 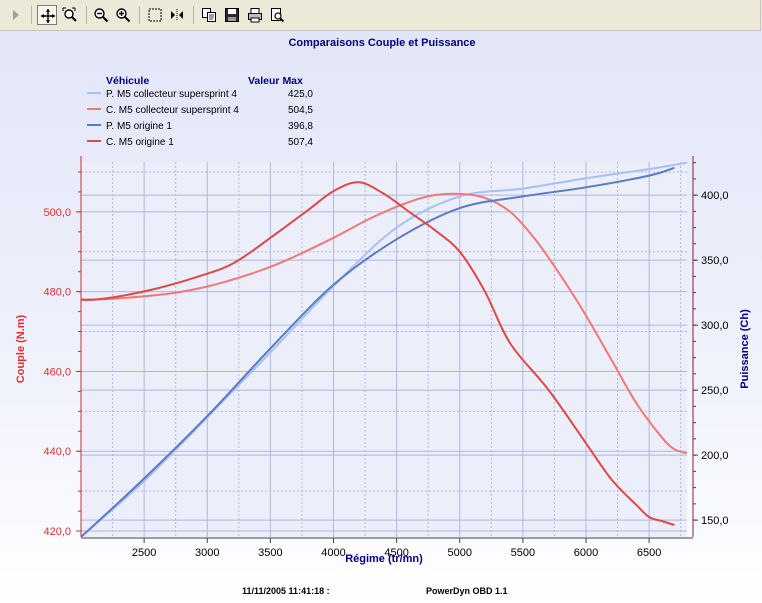 What do you see at coordinates (300, 110) in the screenshot?
I see `legend-series-max: 504,5` at bounding box center [300, 110].